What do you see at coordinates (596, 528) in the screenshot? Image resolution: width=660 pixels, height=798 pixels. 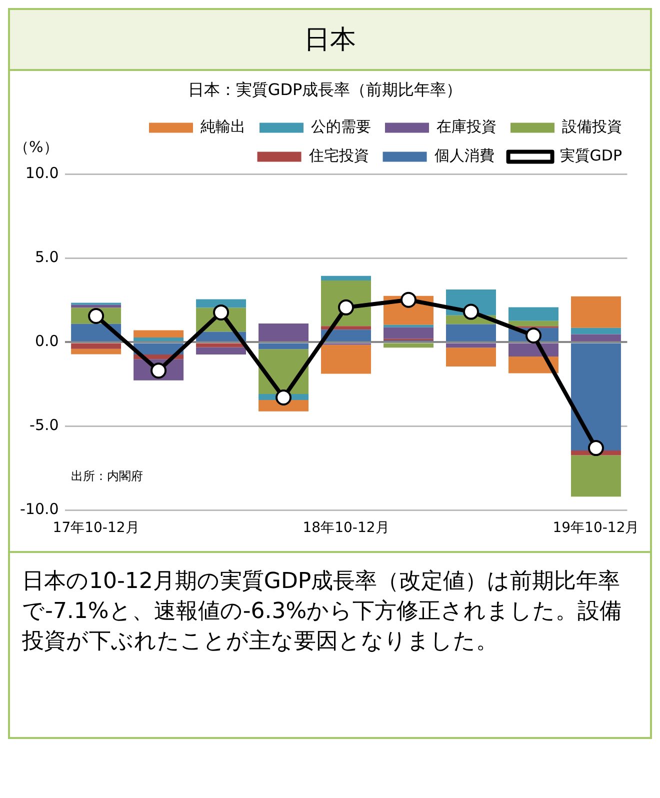 I see `x-tick-label: 19年10-12月` at bounding box center [596, 528].